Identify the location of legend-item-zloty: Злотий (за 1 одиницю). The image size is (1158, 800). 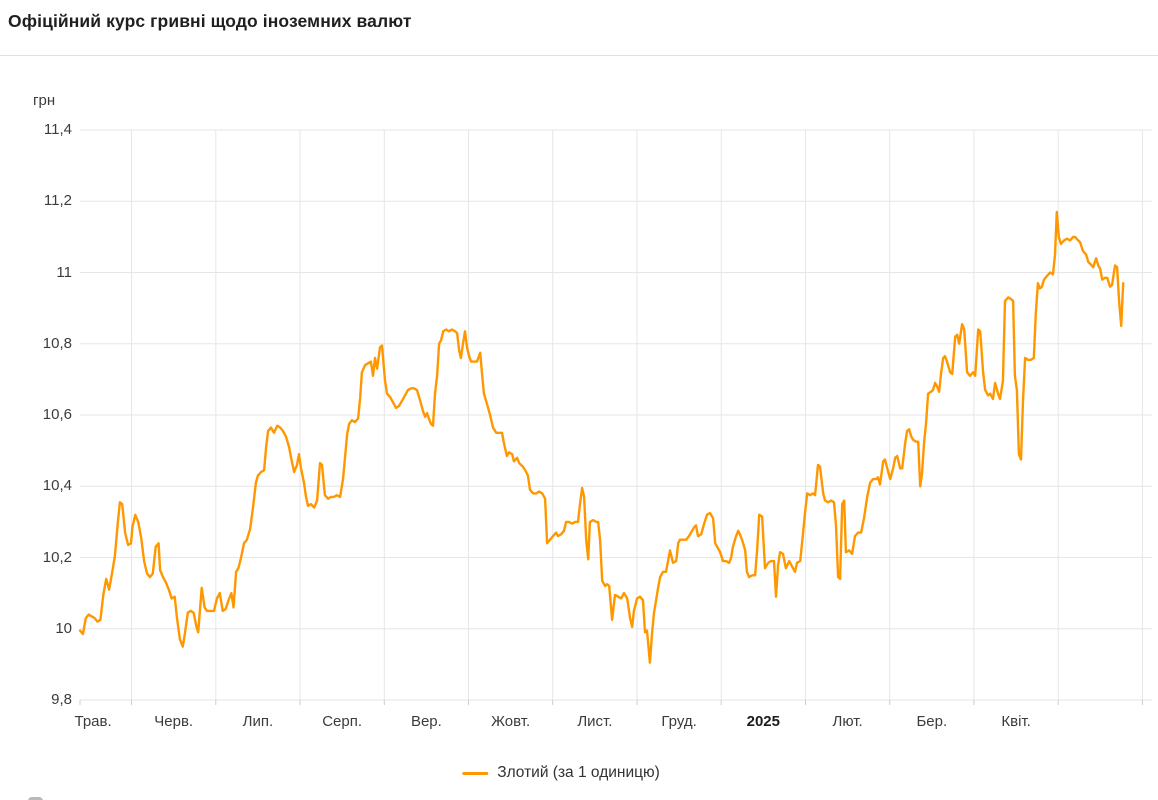
(561, 773).